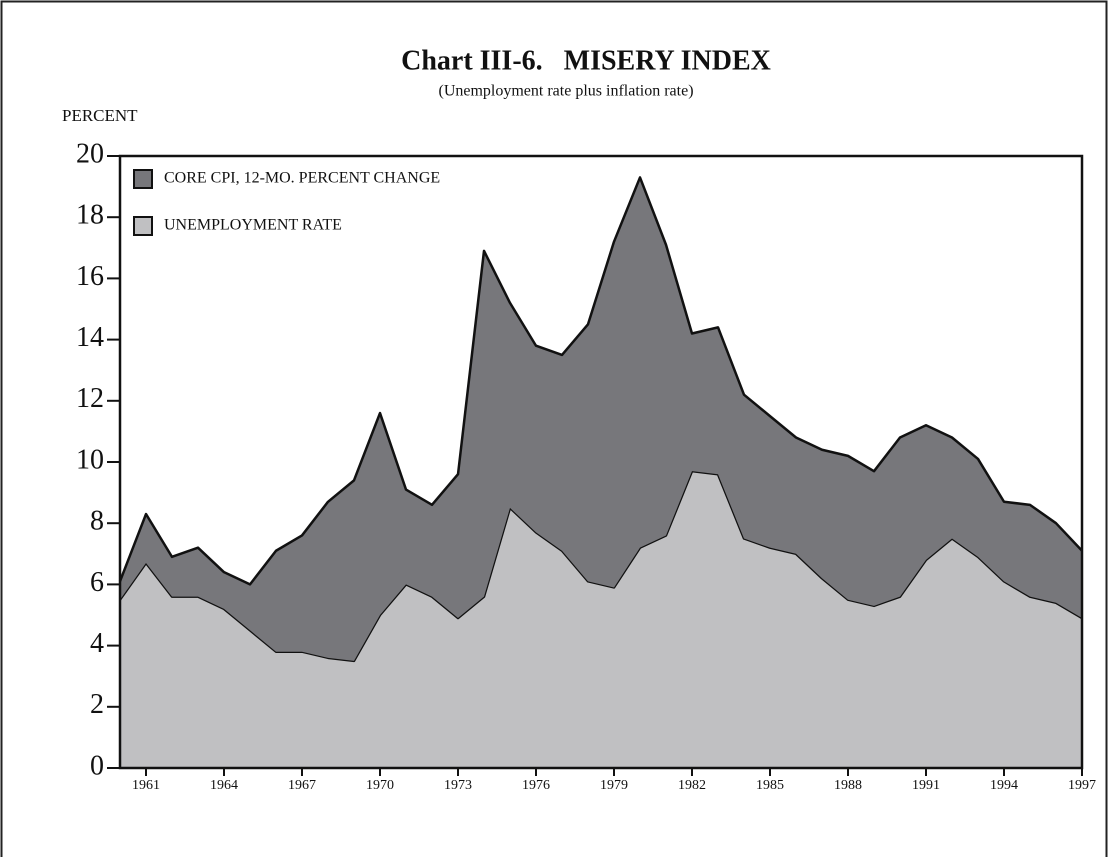 Image resolution: width=1108 pixels, height=857 pixels. I want to click on legend-label: CORE CPI, 12-MO. PERCENT CHANGE, so click(302, 178).